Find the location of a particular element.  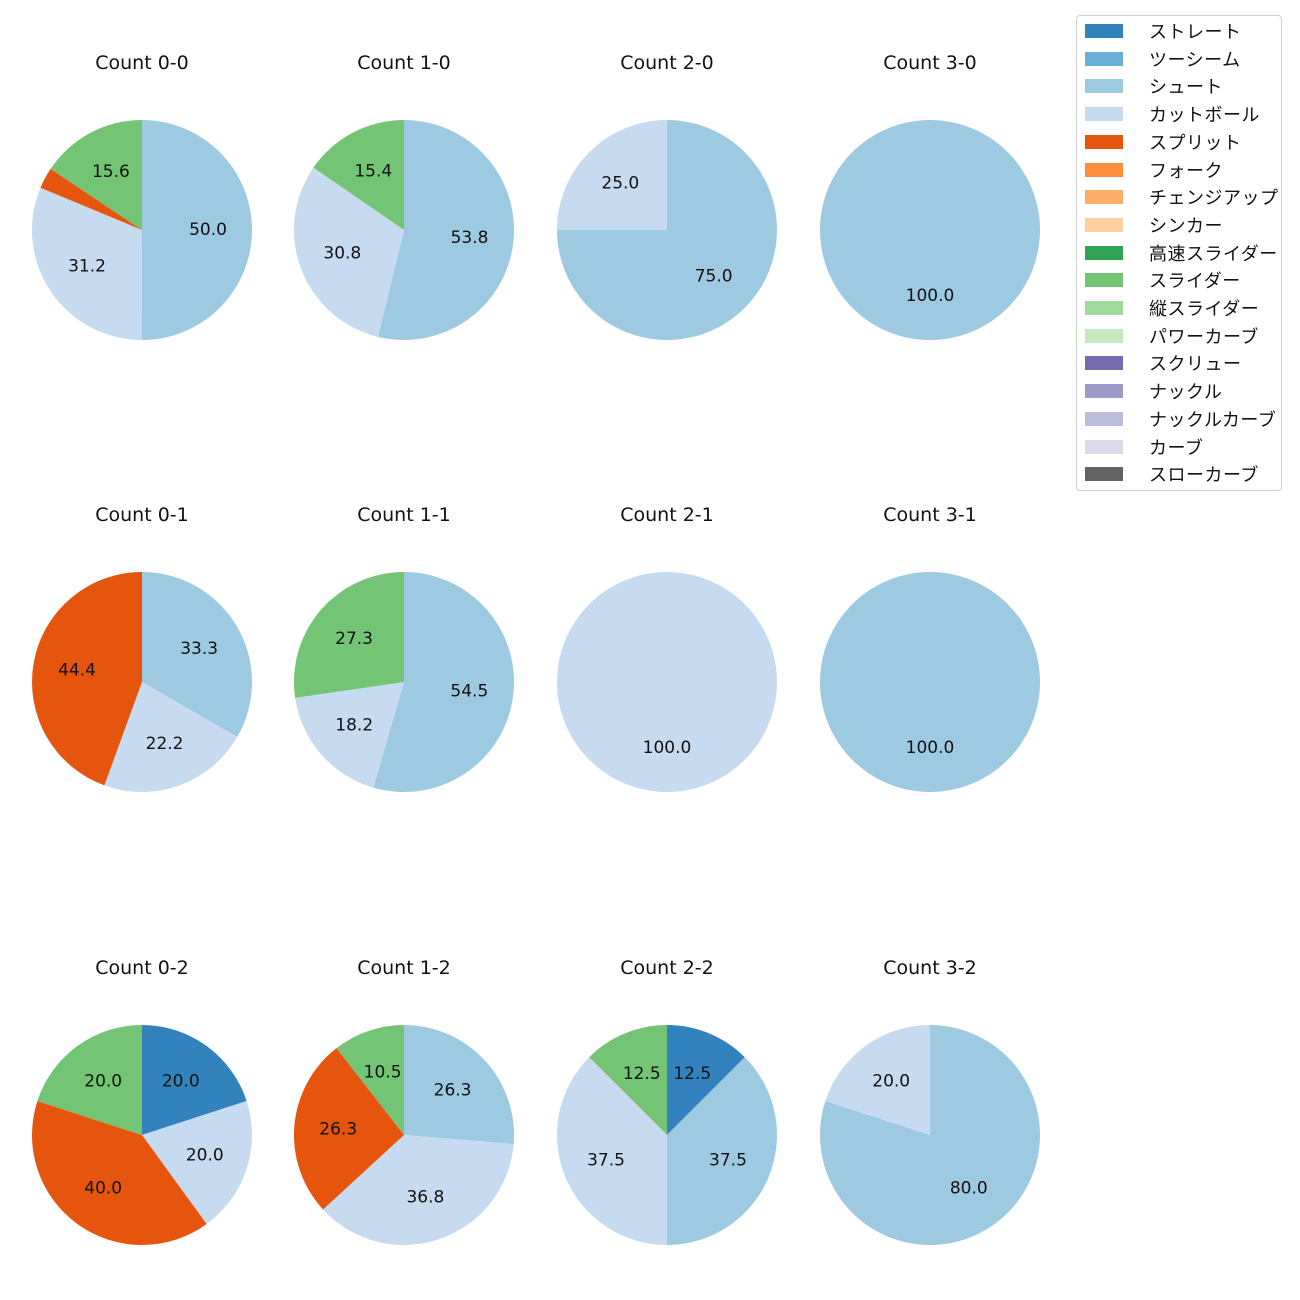

legend-item: スライダー is located at coordinates (1163, 281).